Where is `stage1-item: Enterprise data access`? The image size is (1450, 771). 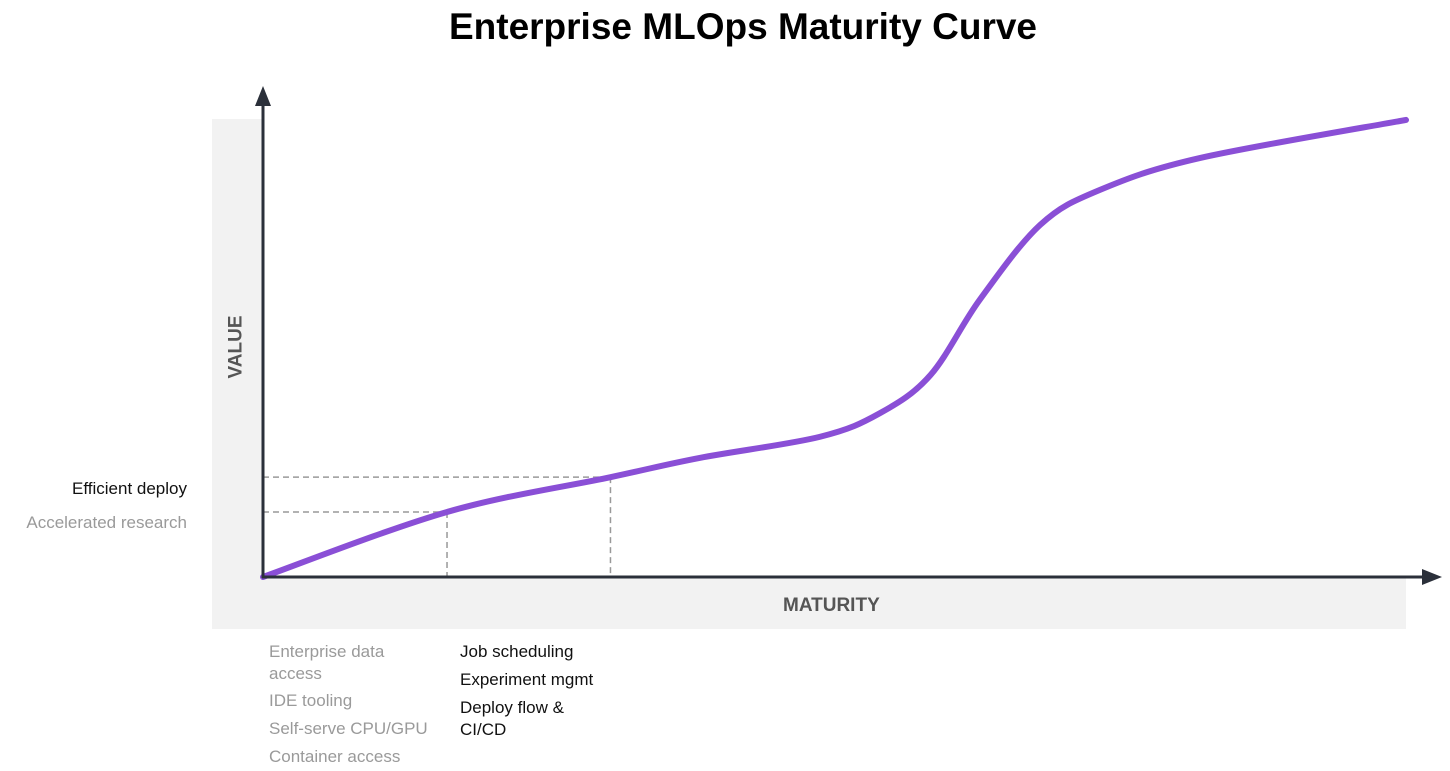
stage1-item: Enterprise data access is located at coordinates (327, 662).